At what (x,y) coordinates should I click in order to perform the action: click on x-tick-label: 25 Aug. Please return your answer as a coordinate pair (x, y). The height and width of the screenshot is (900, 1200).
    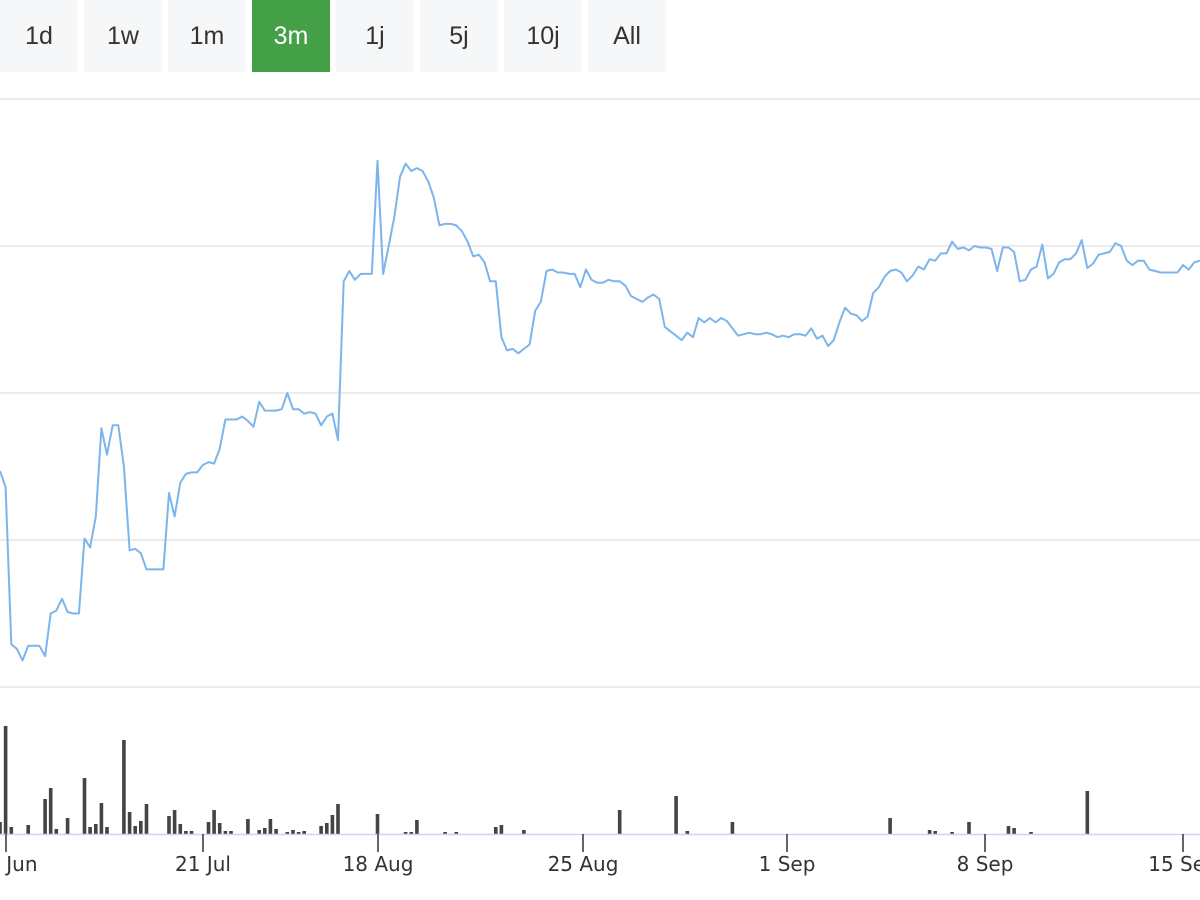
    Looking at the image, I should click on (583, 864).